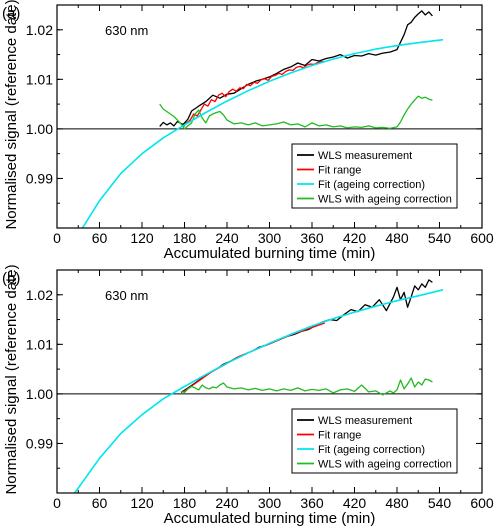 The image size is (500, 529). Describe the element at coordinates (11, 278) in the screenshot. I see `panel-label: (b)` at that location.